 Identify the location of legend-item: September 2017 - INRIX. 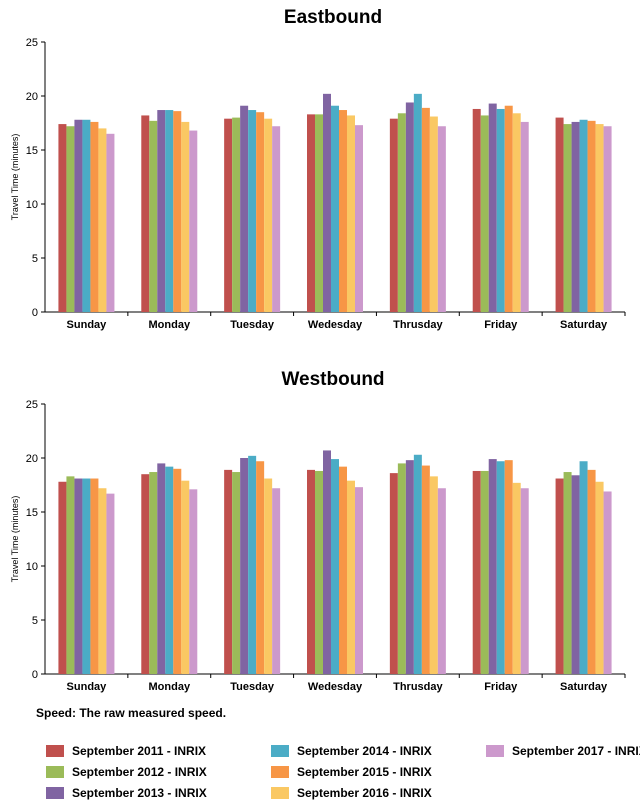
(563, 751).